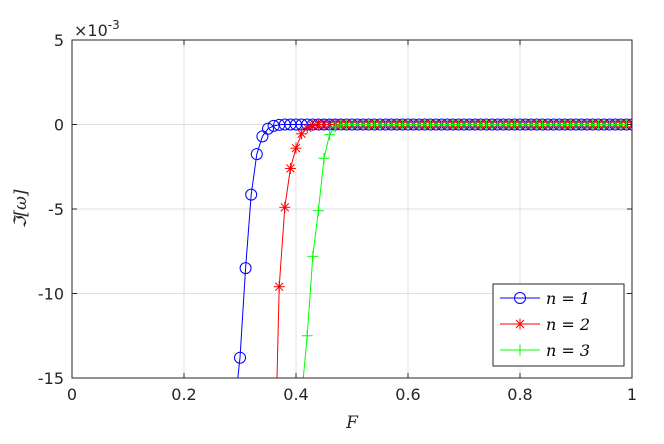  I want to click on y-tick-labels: 5 0 -5 -10 -15, so click(51, 209).